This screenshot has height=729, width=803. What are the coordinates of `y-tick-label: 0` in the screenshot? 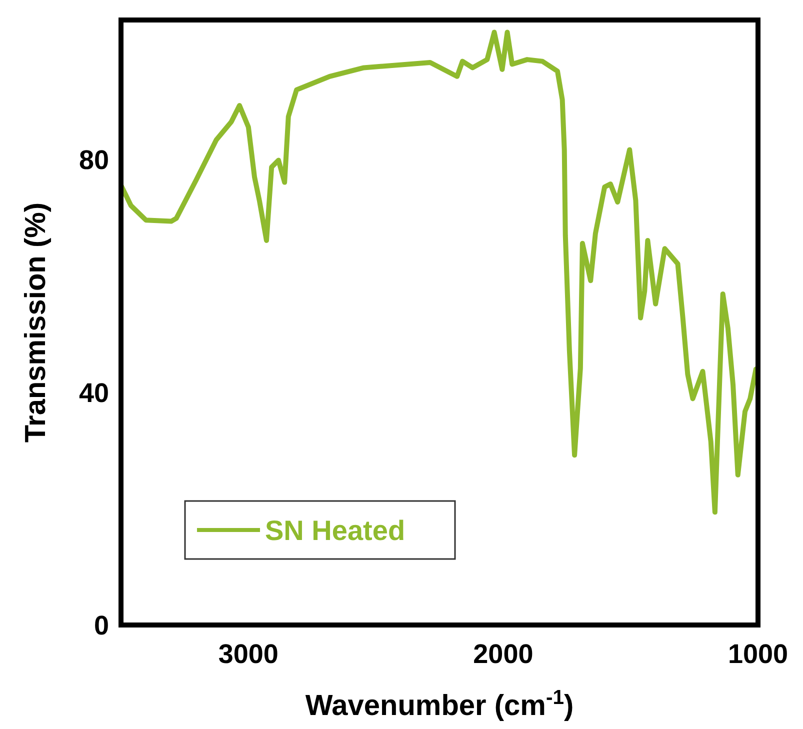 It's located at (101, 625).